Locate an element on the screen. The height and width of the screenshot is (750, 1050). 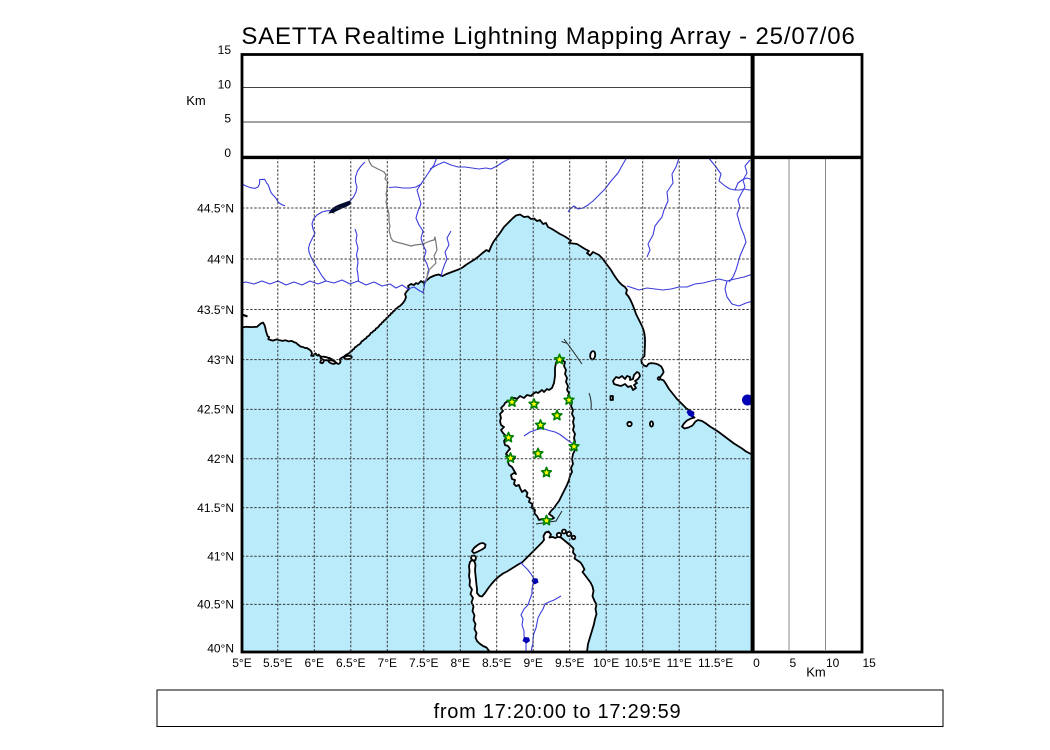
svg-text: 5.5°E is located at coordinates (277, 663).